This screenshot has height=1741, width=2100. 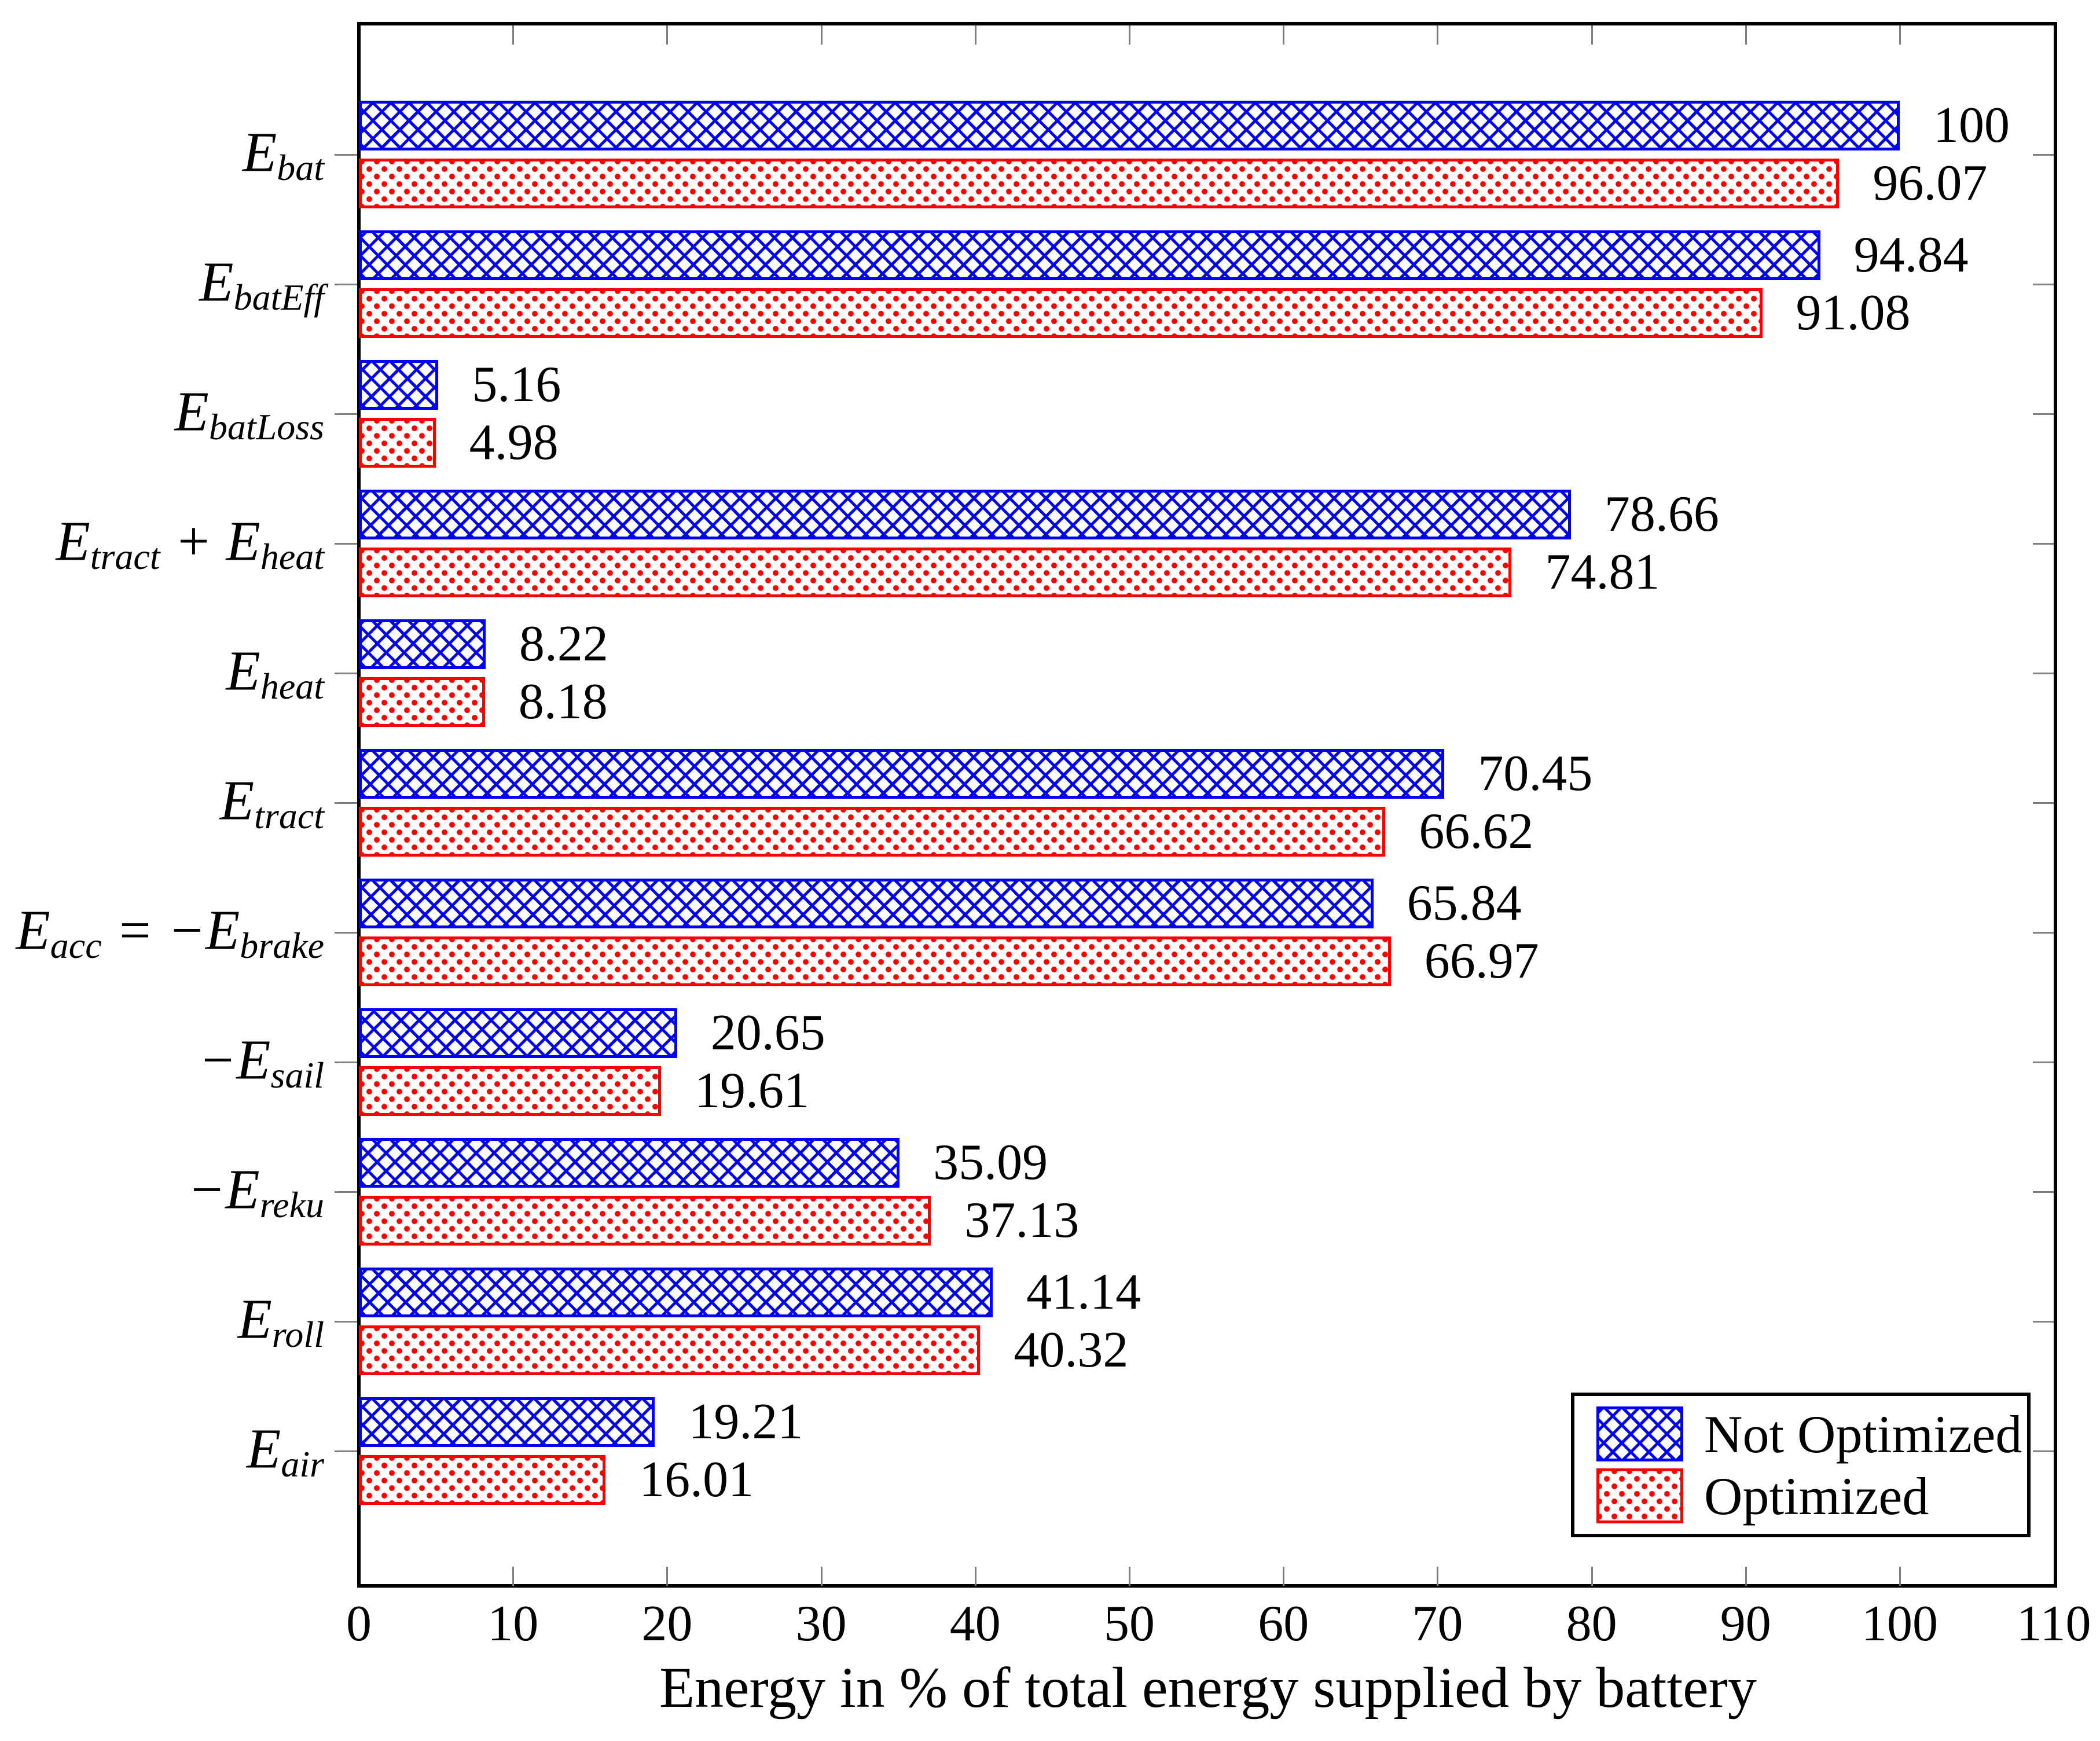 I want to click on x-tick-label: 10, so click(x=513, y=1624).